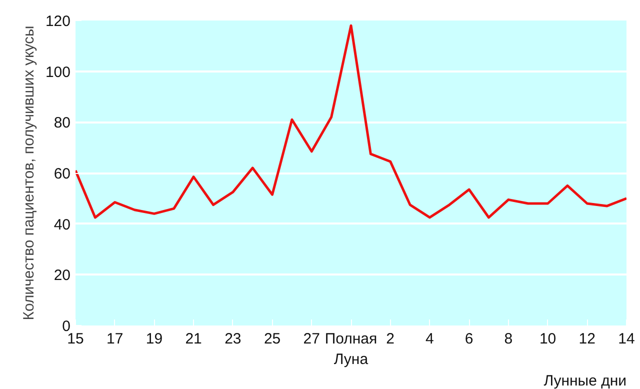 The height and width of the screenshot is (389, 640). I want to click on y-tick-label: 20, so click(62, 275).